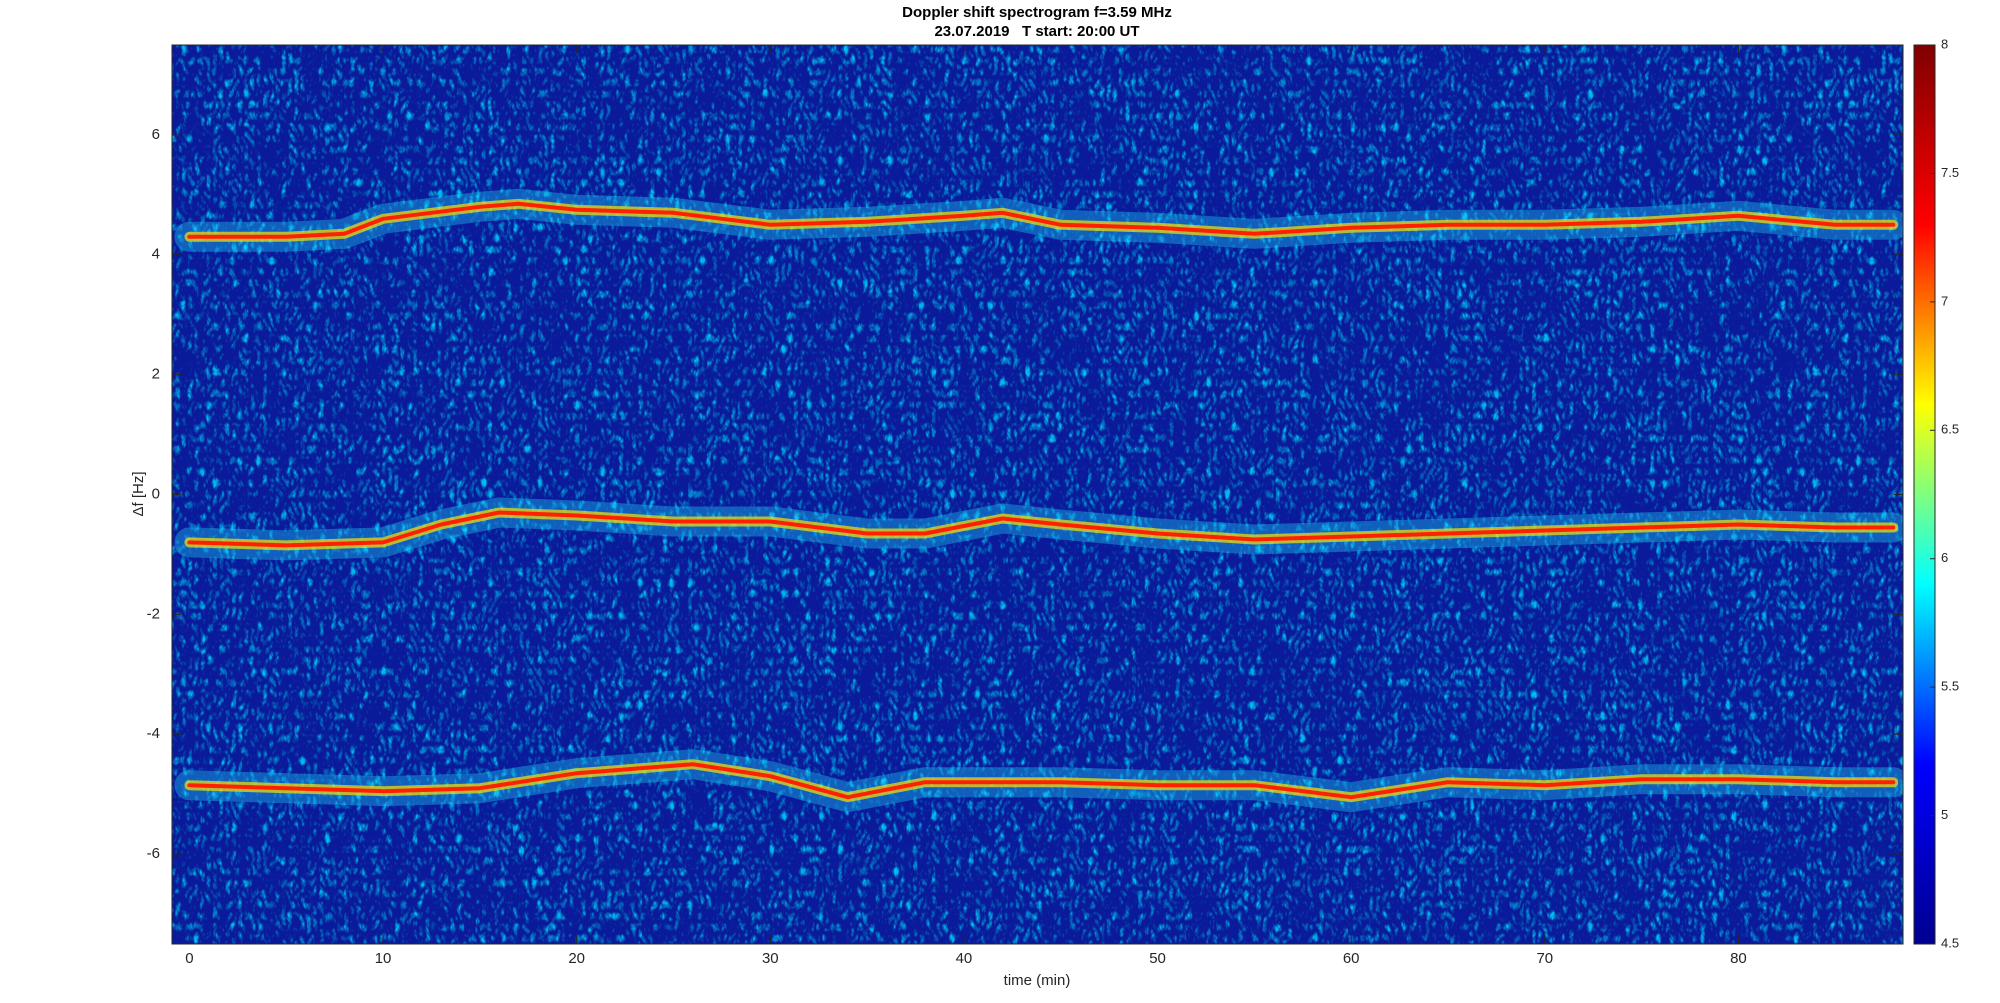 The width and height of the screenshot is (2000, 1003). Describe the element at coordinates (1944, 300) in the screenshot. I see `colorbar-tick-label: 7` at that location.